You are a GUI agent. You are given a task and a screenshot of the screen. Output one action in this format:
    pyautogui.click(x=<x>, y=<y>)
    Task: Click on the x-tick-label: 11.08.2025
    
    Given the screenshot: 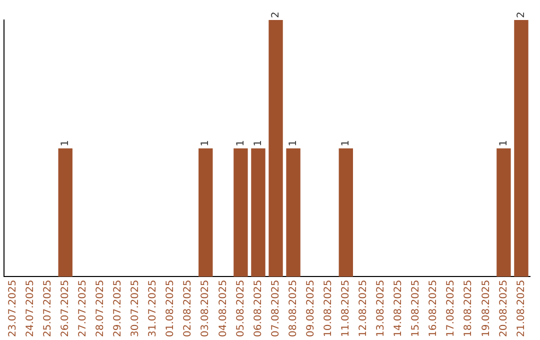 What is the action you would take?
    pyautogui.click(x=346, y=309)
    